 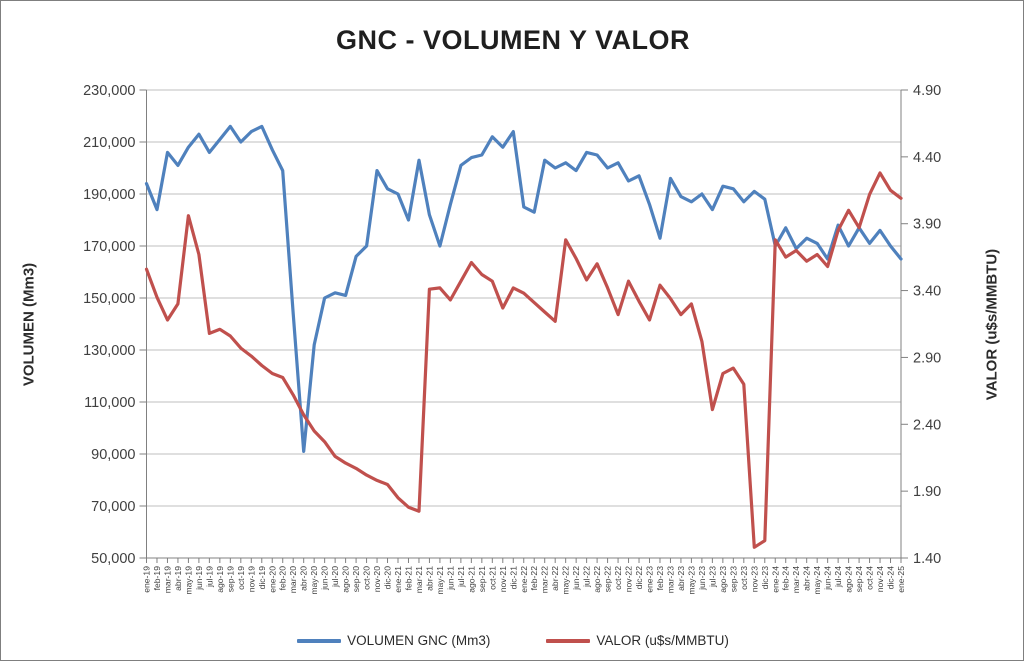 I want to click on x-axis-tick-label: ago-23, so click(x=723, y=579).